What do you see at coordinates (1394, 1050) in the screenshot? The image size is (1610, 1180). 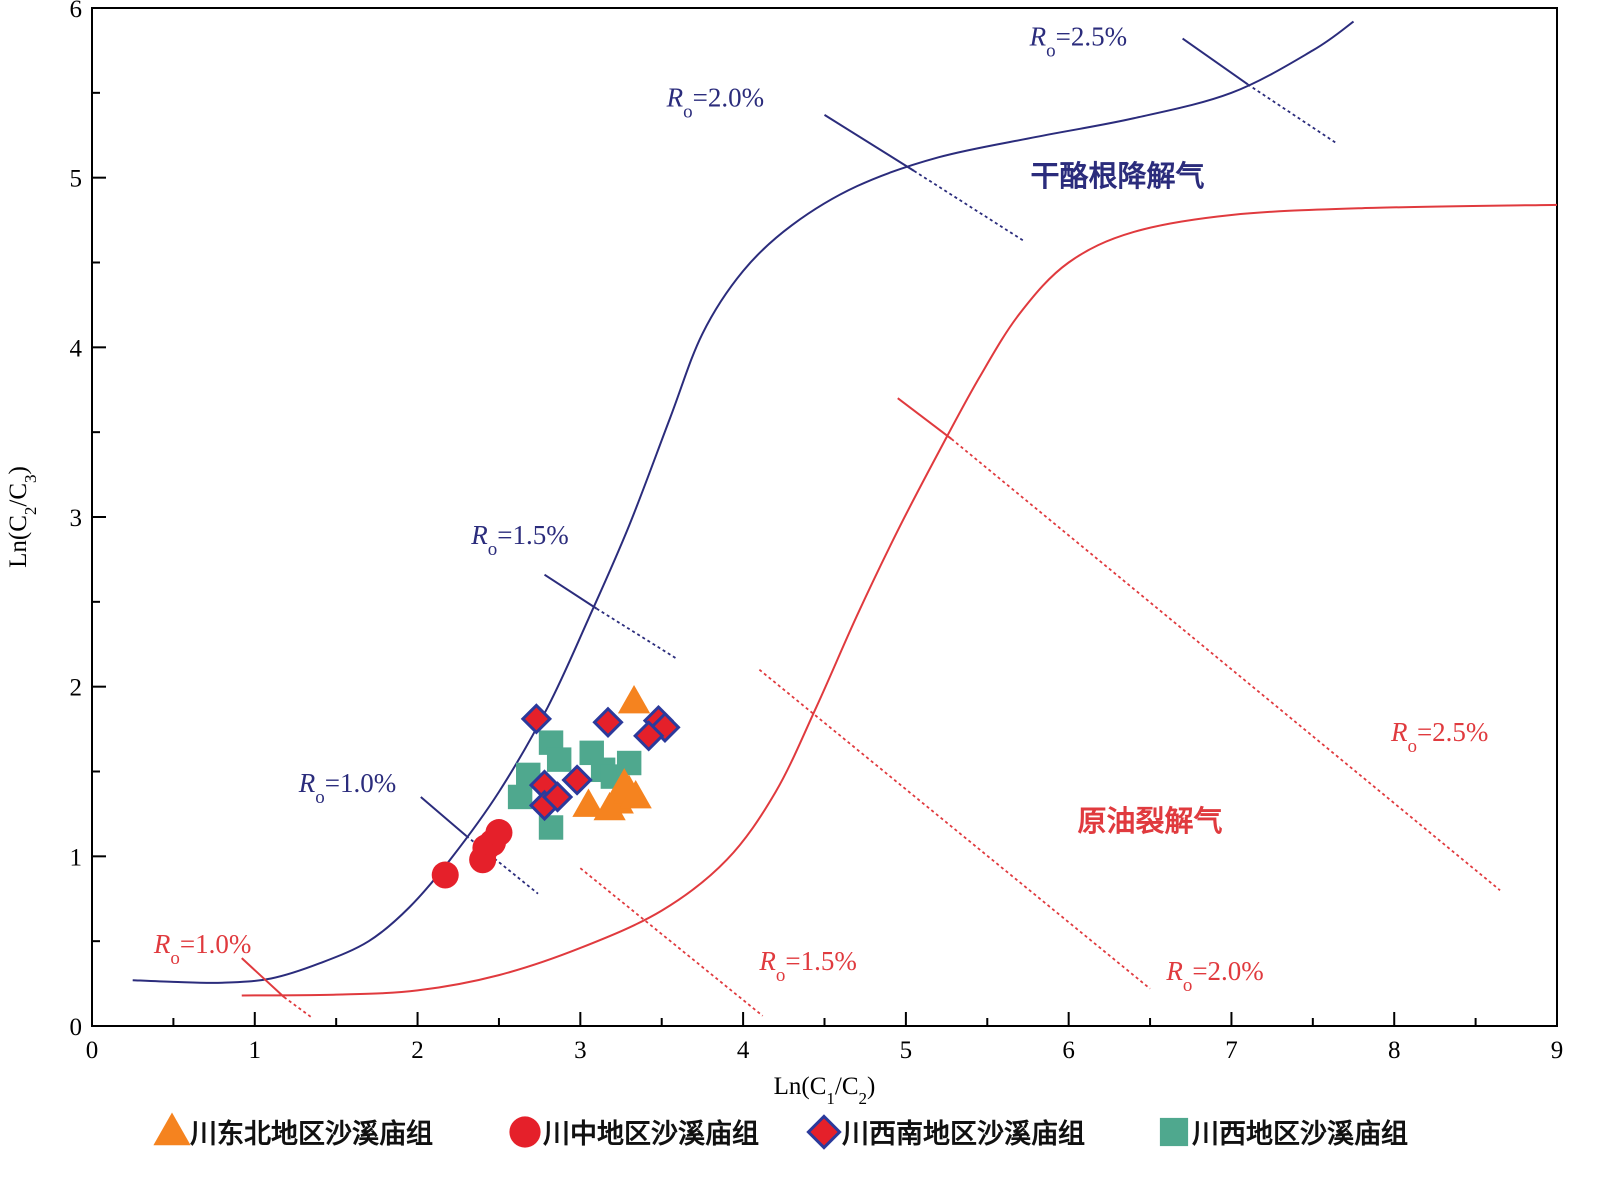 I see `x-tick-label: 8` at bounding box center [1394, 1050].